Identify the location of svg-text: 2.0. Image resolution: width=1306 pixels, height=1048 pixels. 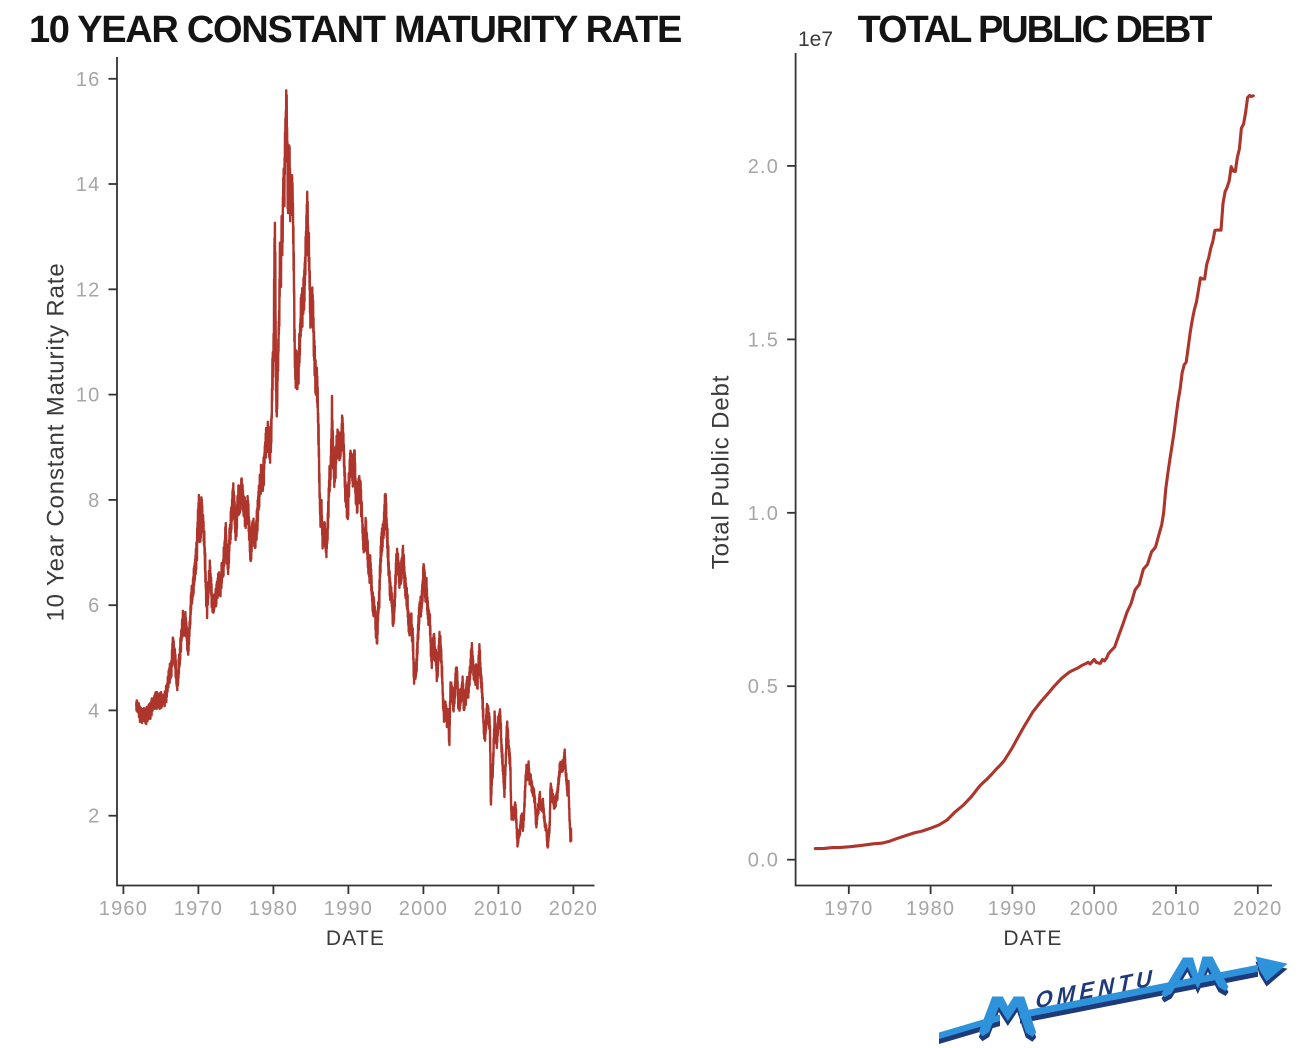
(763, 167).